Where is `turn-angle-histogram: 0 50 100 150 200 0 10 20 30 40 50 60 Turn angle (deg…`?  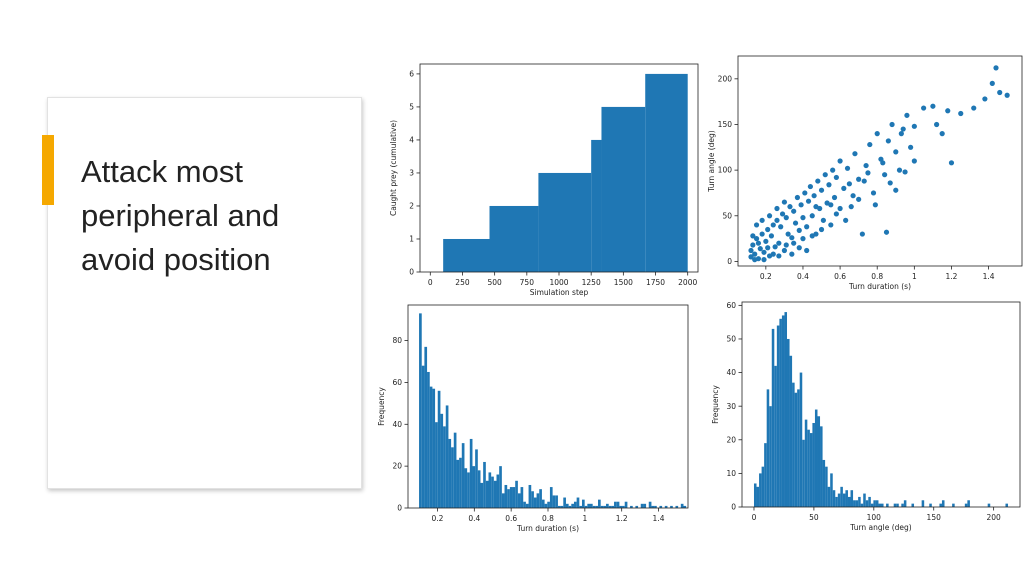
turn-angle-histogram: 0 50 100 150 200 0 10 20 30 40 50 60 Turn angle (deg… is located at coordinates (866, 416).